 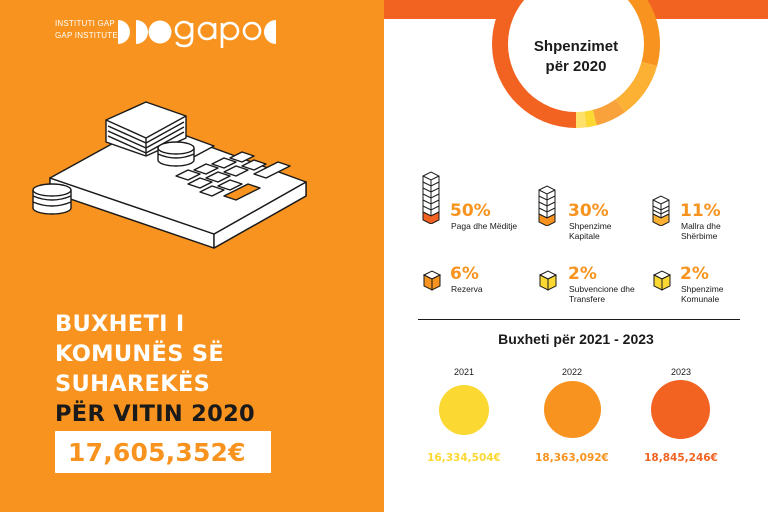 I want to click on year-2023-value: 18,845,246€, so click(x=681, y=458).